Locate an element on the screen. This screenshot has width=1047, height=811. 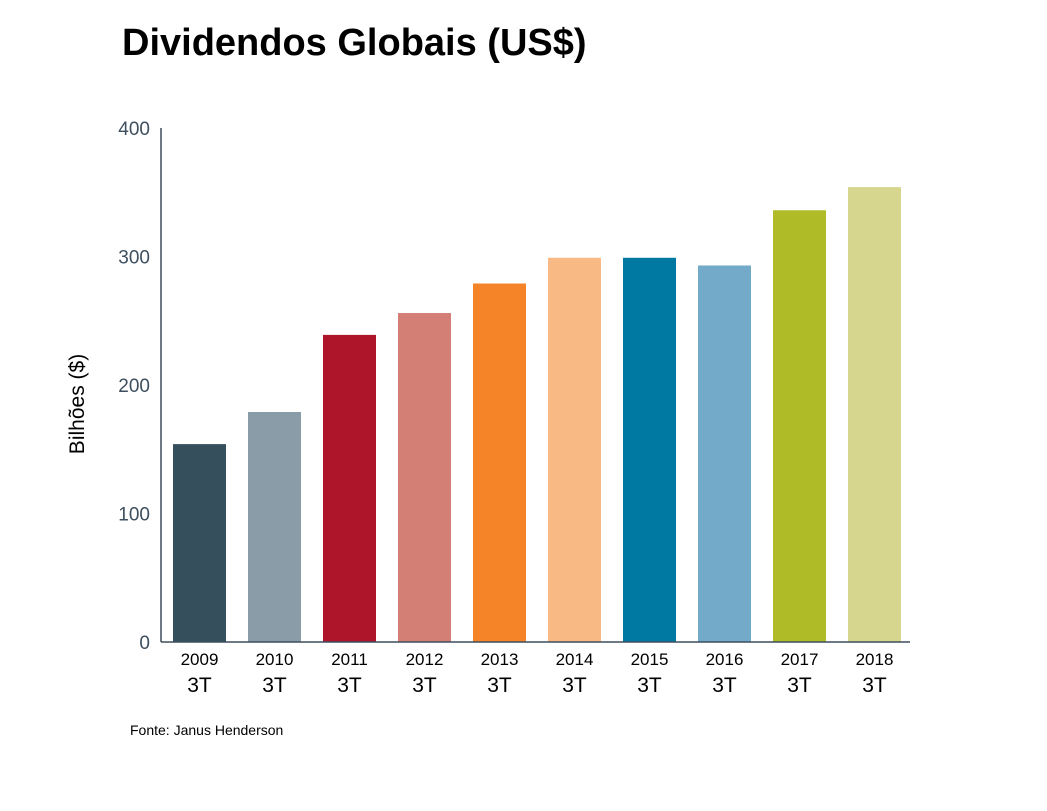
y-axis-label-group: Bilhões ($) is located at coordinates (77, 404).